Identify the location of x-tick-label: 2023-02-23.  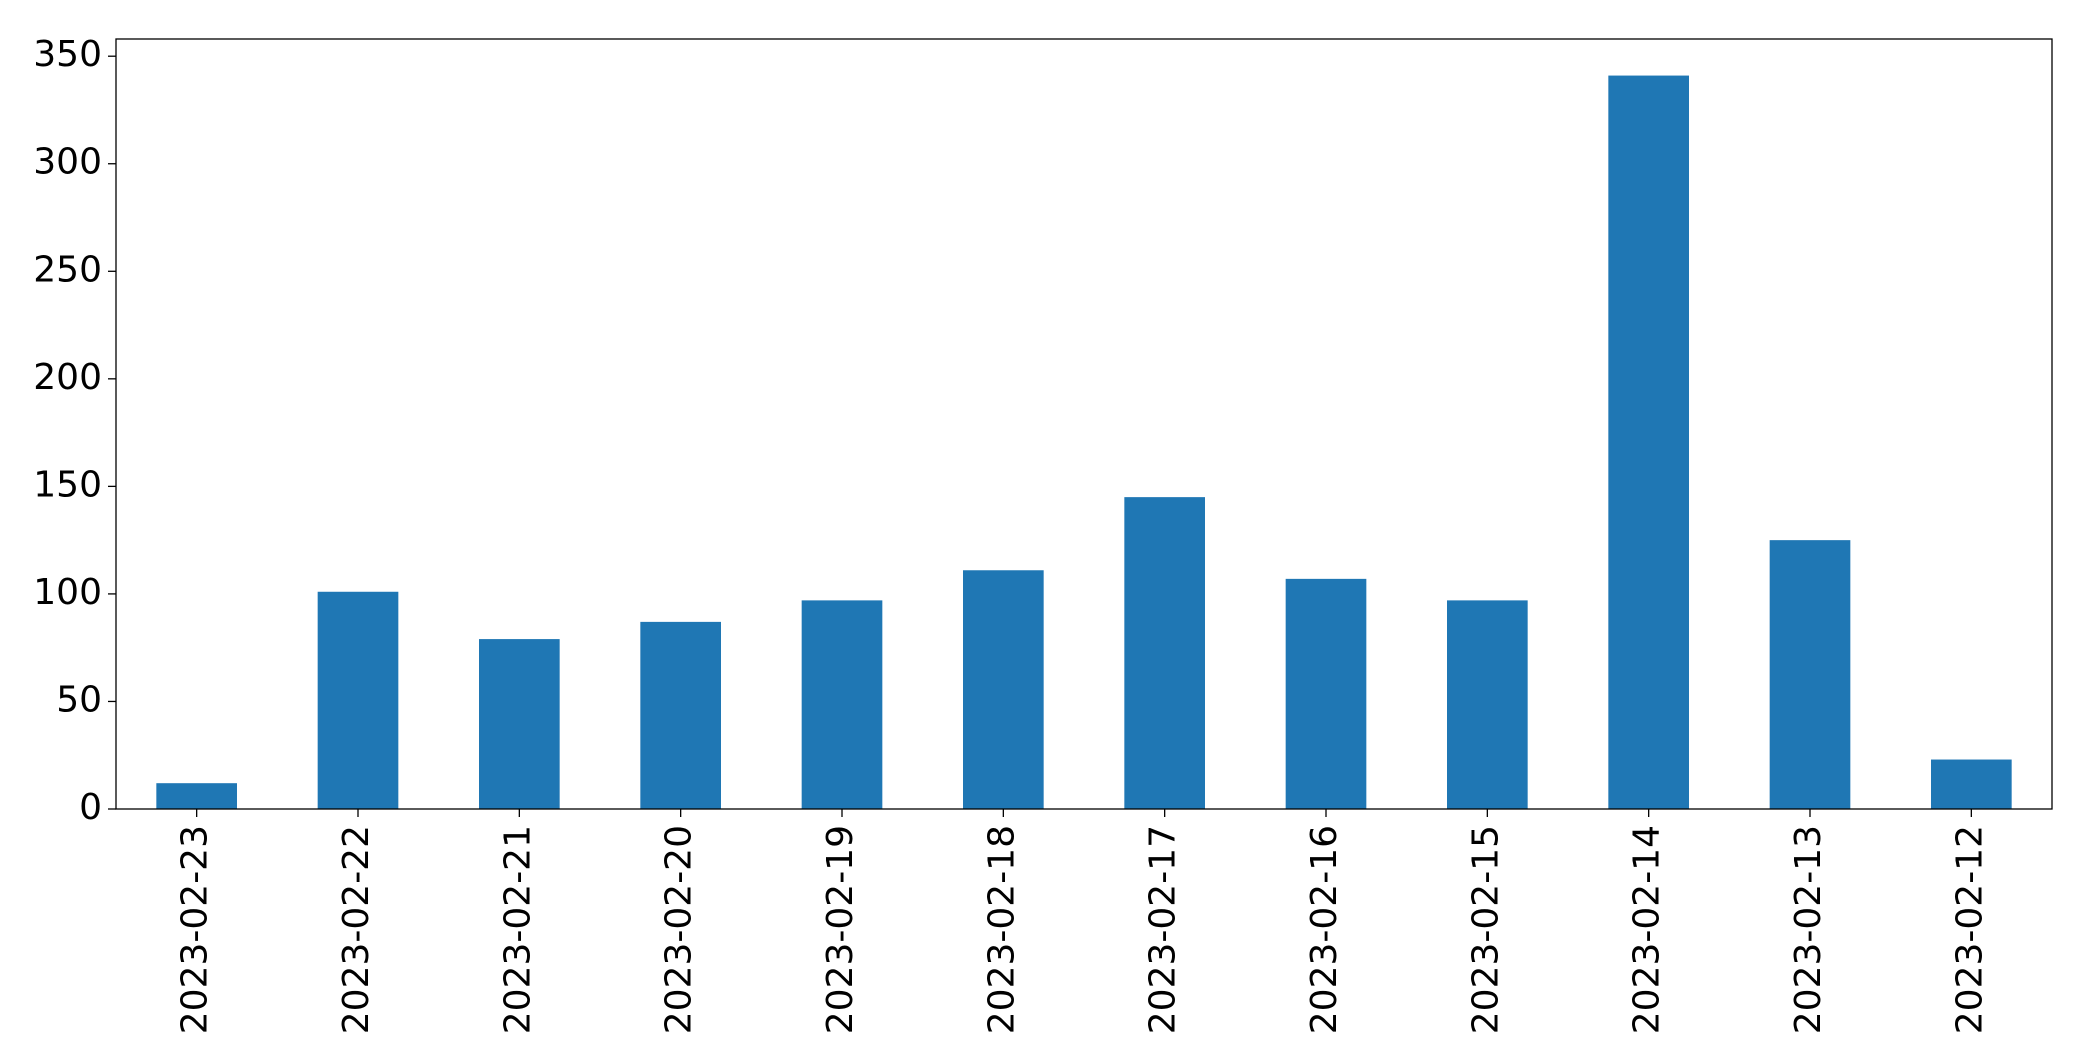
(195, 929).